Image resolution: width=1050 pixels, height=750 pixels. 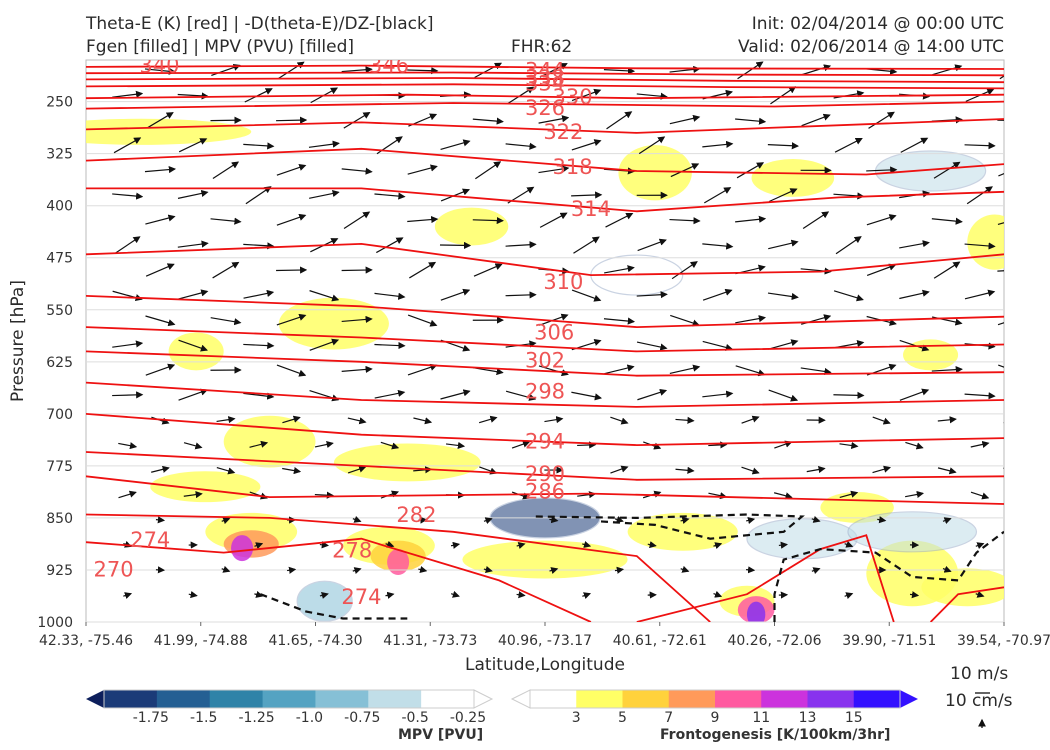 What do you see at coordinates (909, 699) in the screenshot?
I see `fgen-colorbar-extend-right` at bounding box center [909, 699].